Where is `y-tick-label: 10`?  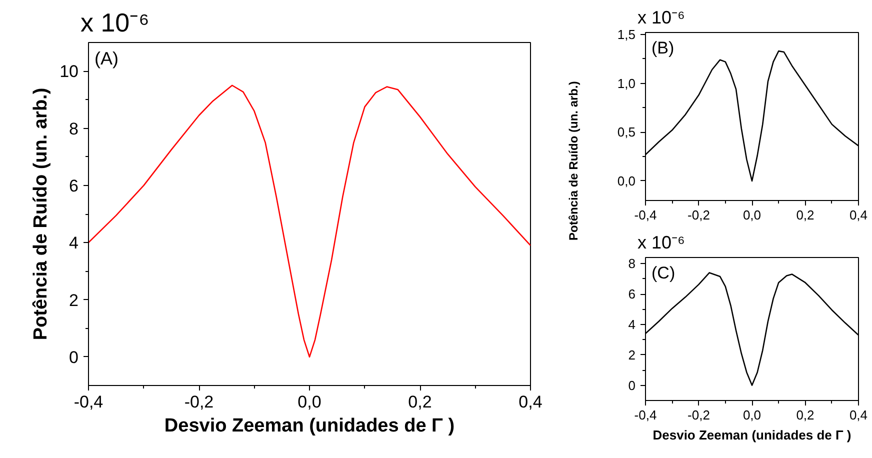 y-tick-label: 10 is located at coordinates (69, 72).